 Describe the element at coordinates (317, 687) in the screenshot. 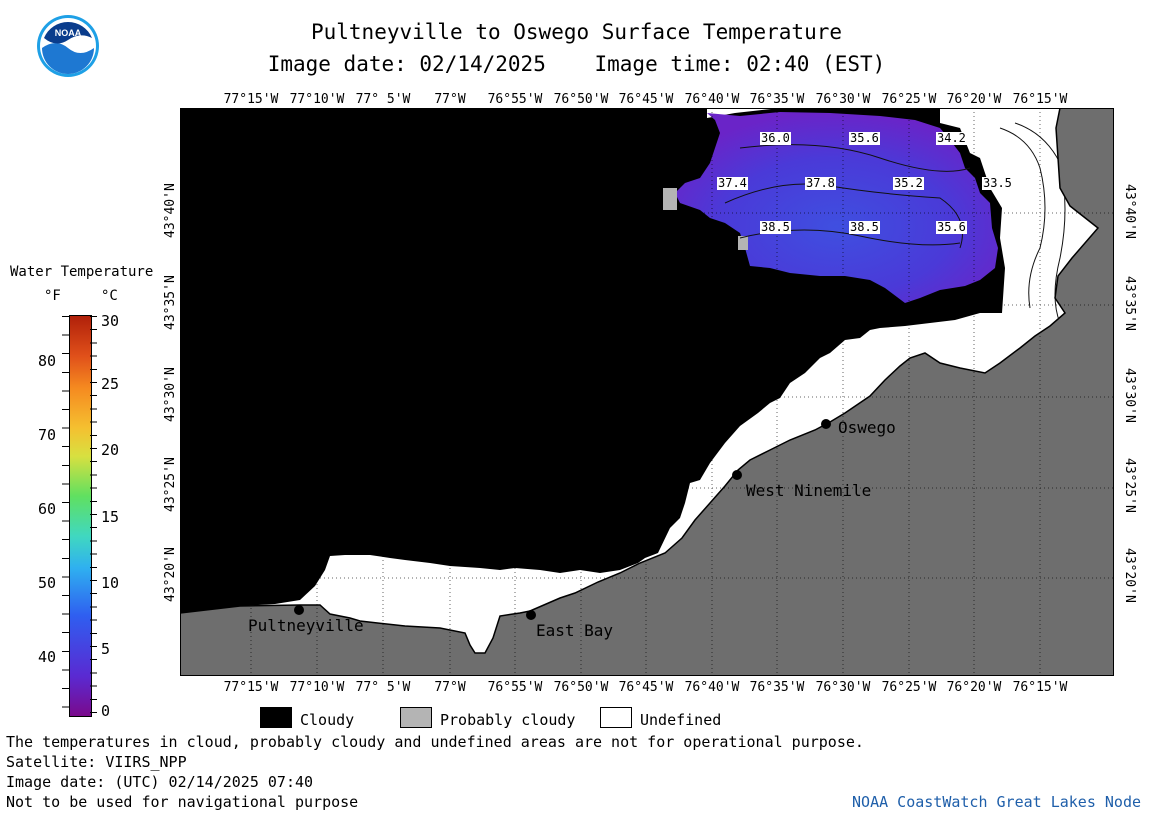

I see `lon-label-bottom: 77°10'W` at that location.